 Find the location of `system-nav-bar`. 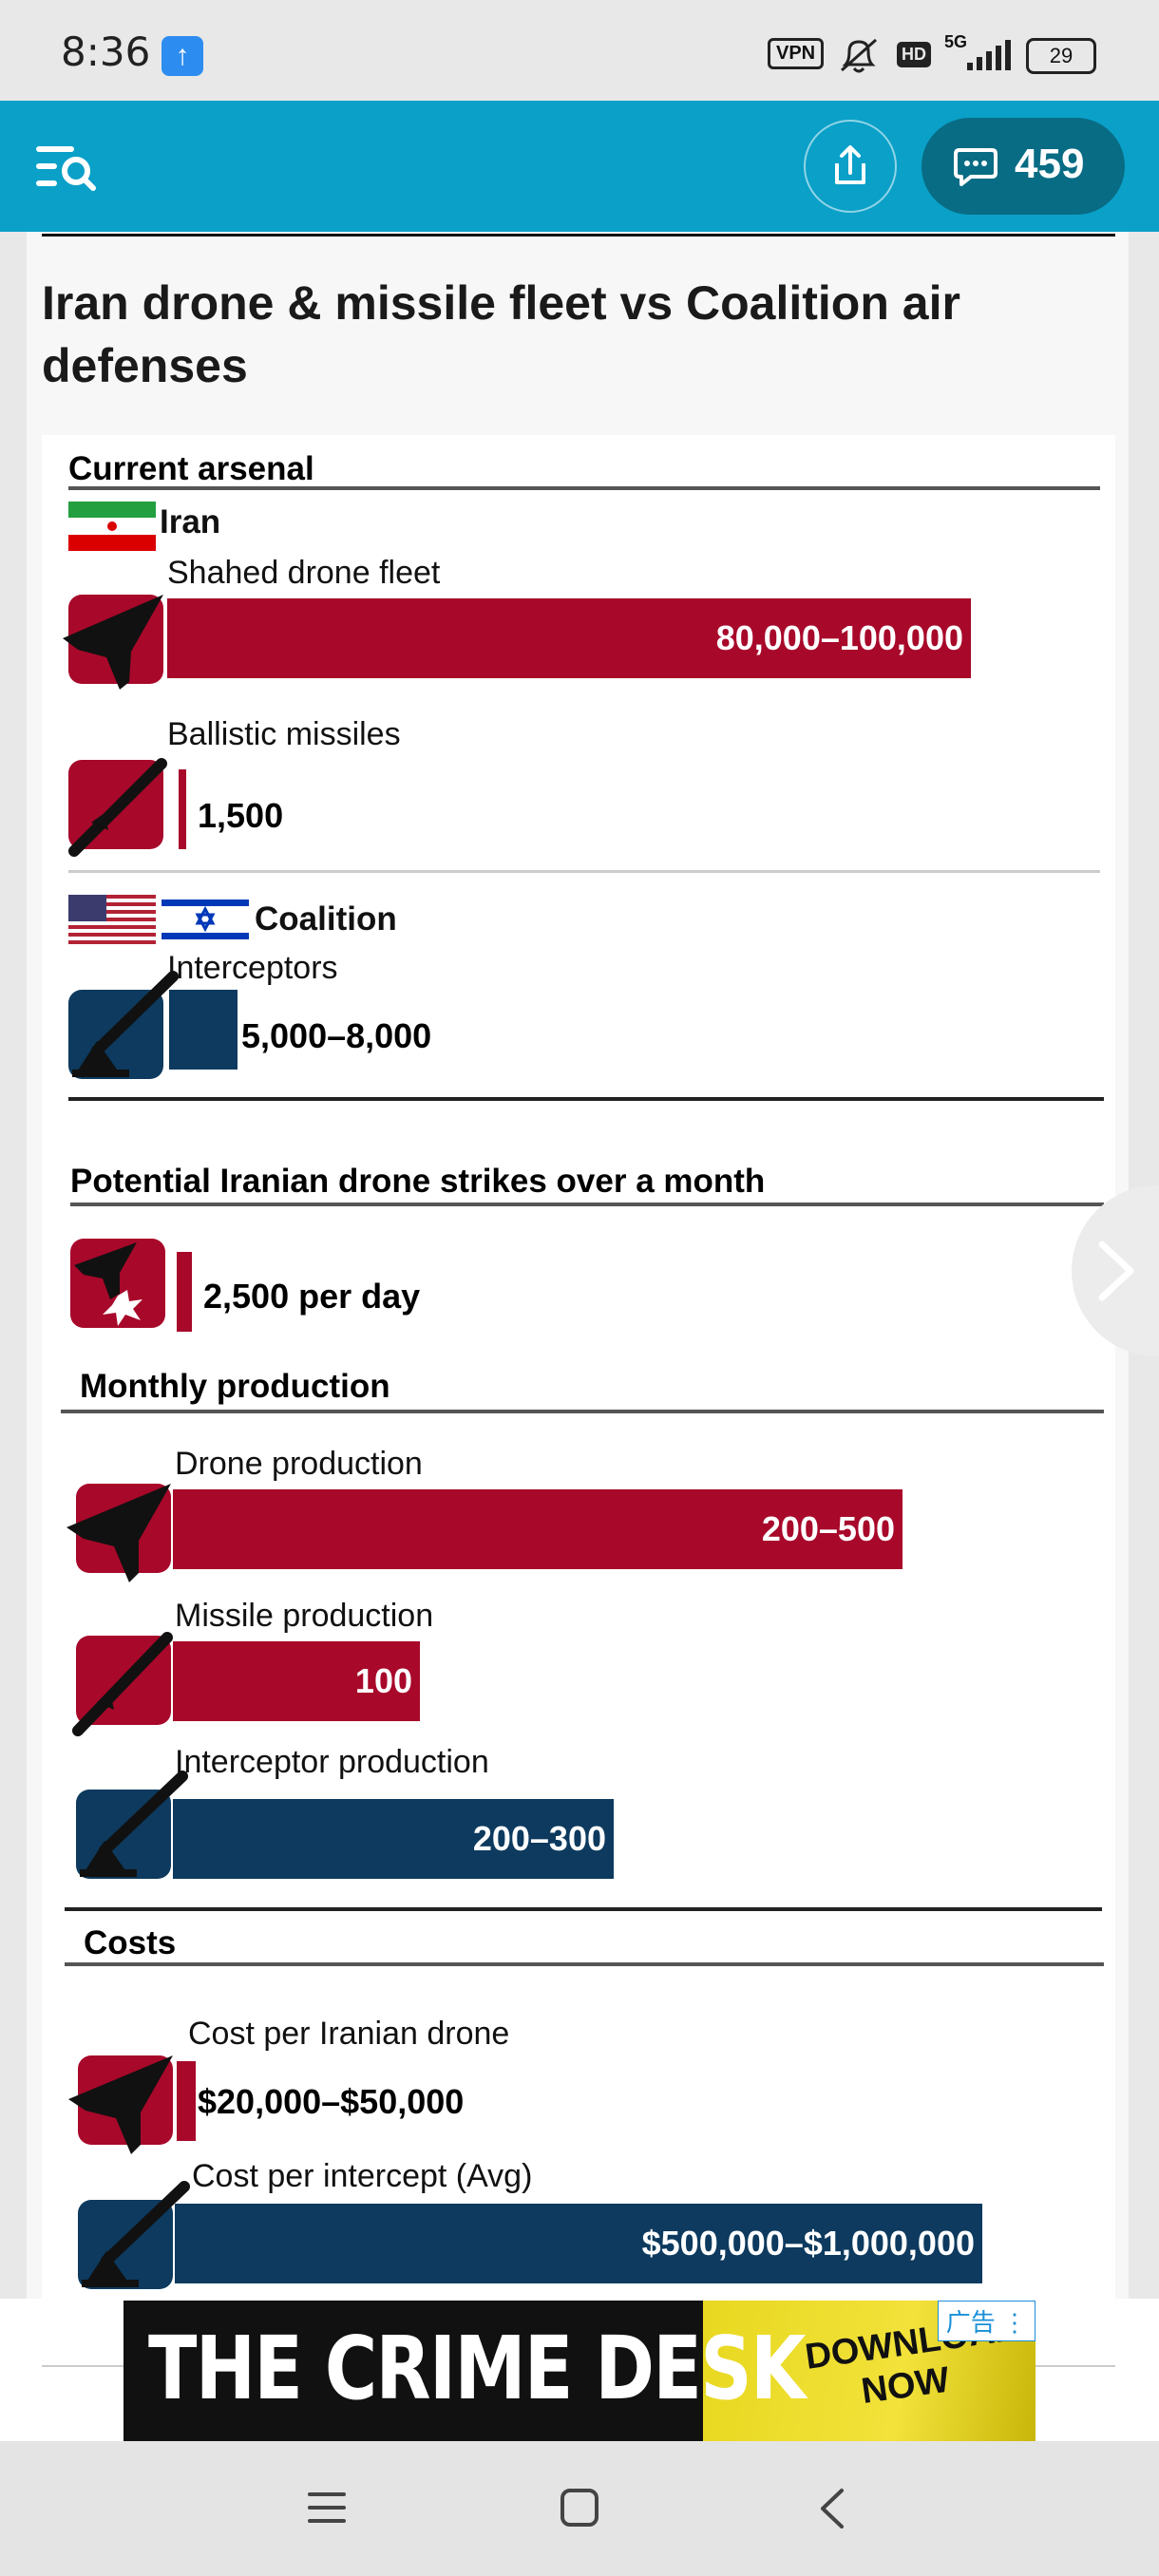

system-nav-bar is located at coordinates (579, 2508).